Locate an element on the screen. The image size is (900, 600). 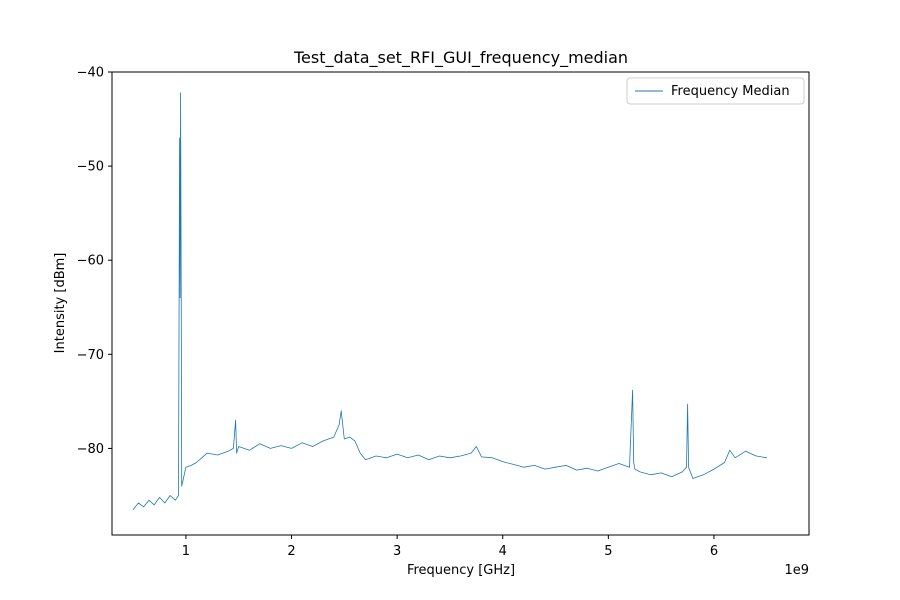
x-axis-offset-label: 1e9 is located at coordinates (796, 570).